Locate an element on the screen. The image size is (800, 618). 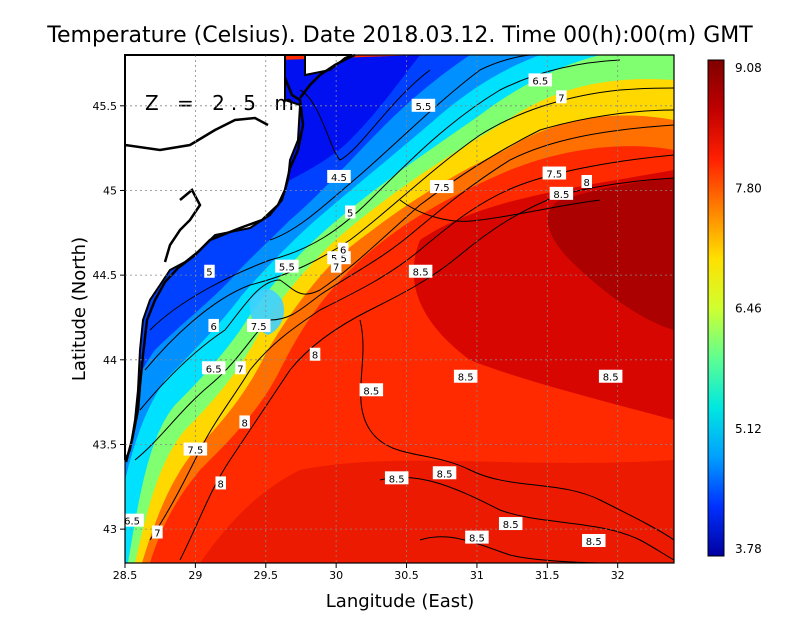
depth-label: Z = 2.5 m is located at coordinates (222, 103).